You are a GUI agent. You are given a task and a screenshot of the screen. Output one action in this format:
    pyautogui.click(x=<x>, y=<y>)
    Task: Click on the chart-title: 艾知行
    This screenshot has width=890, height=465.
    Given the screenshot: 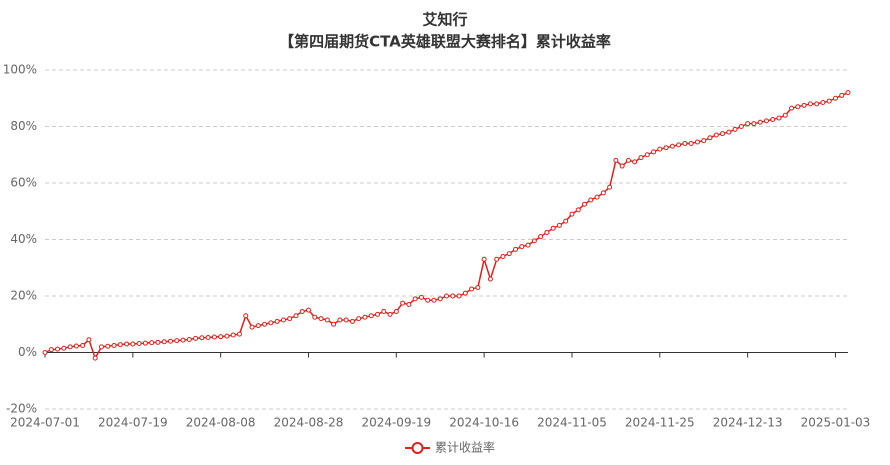 What is the action you would take?
    pyautogui.click(x=444, y=20)
    